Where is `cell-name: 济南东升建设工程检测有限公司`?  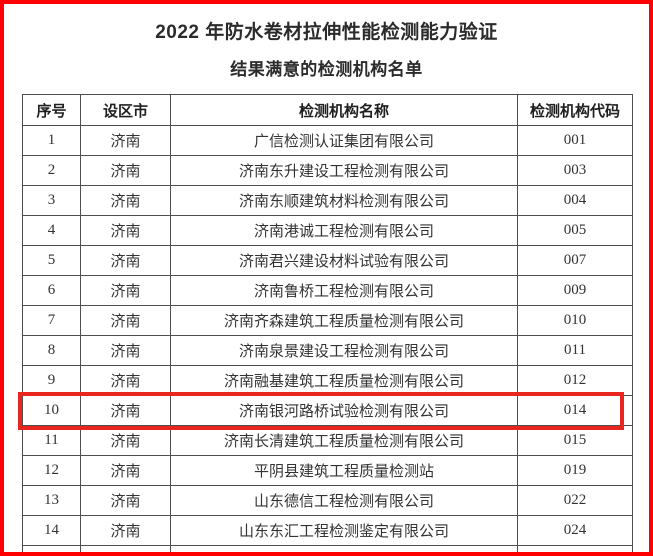 cell-name: 济南东升建设工程检测有限公司 is located at coordinates (344, 170).